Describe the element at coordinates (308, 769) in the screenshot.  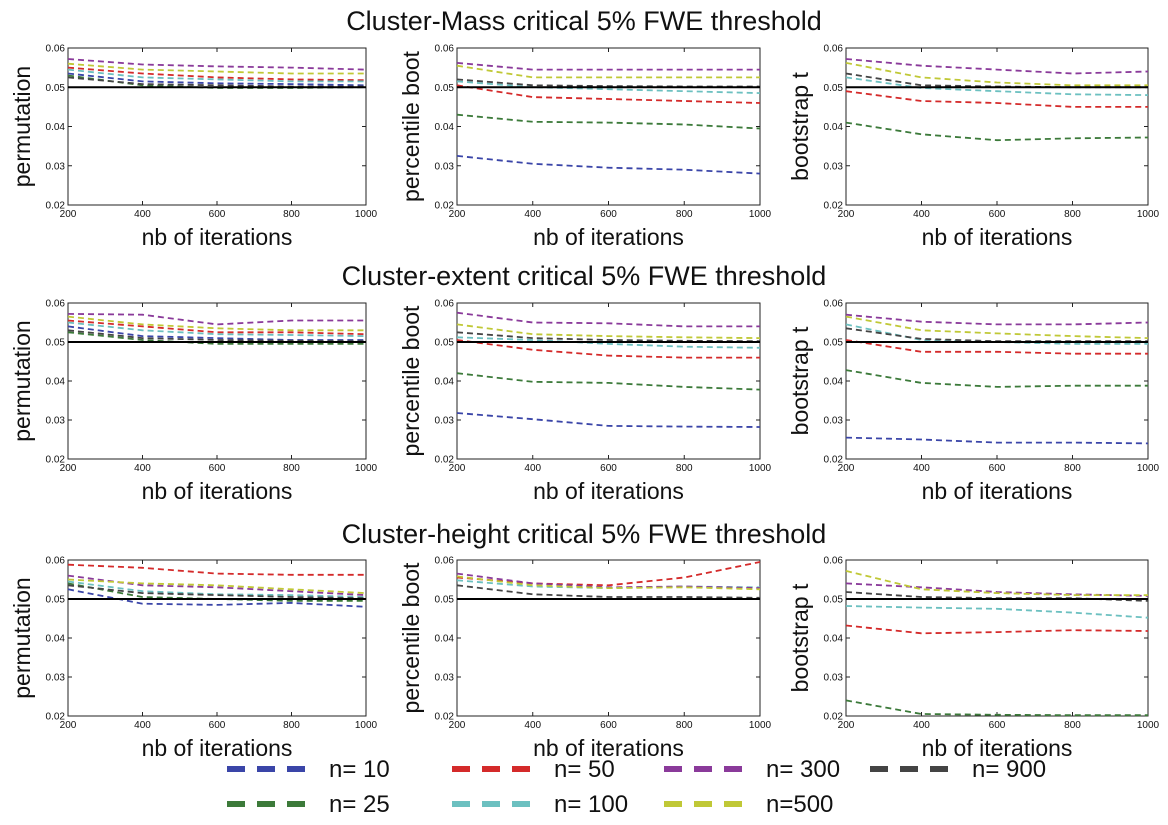
I see `legend-item: n= 10` at that location.